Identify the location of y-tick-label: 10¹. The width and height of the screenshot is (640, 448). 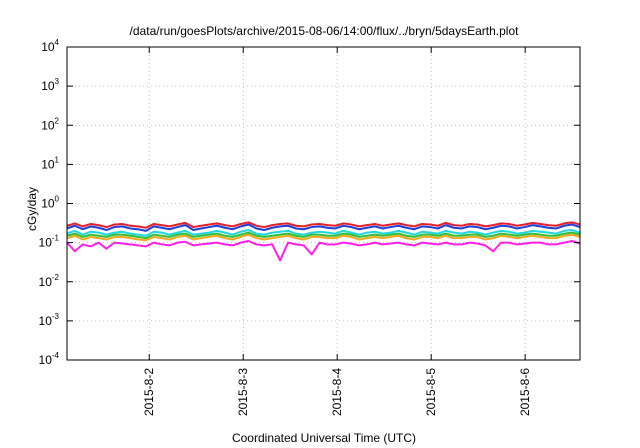
(50, 163).